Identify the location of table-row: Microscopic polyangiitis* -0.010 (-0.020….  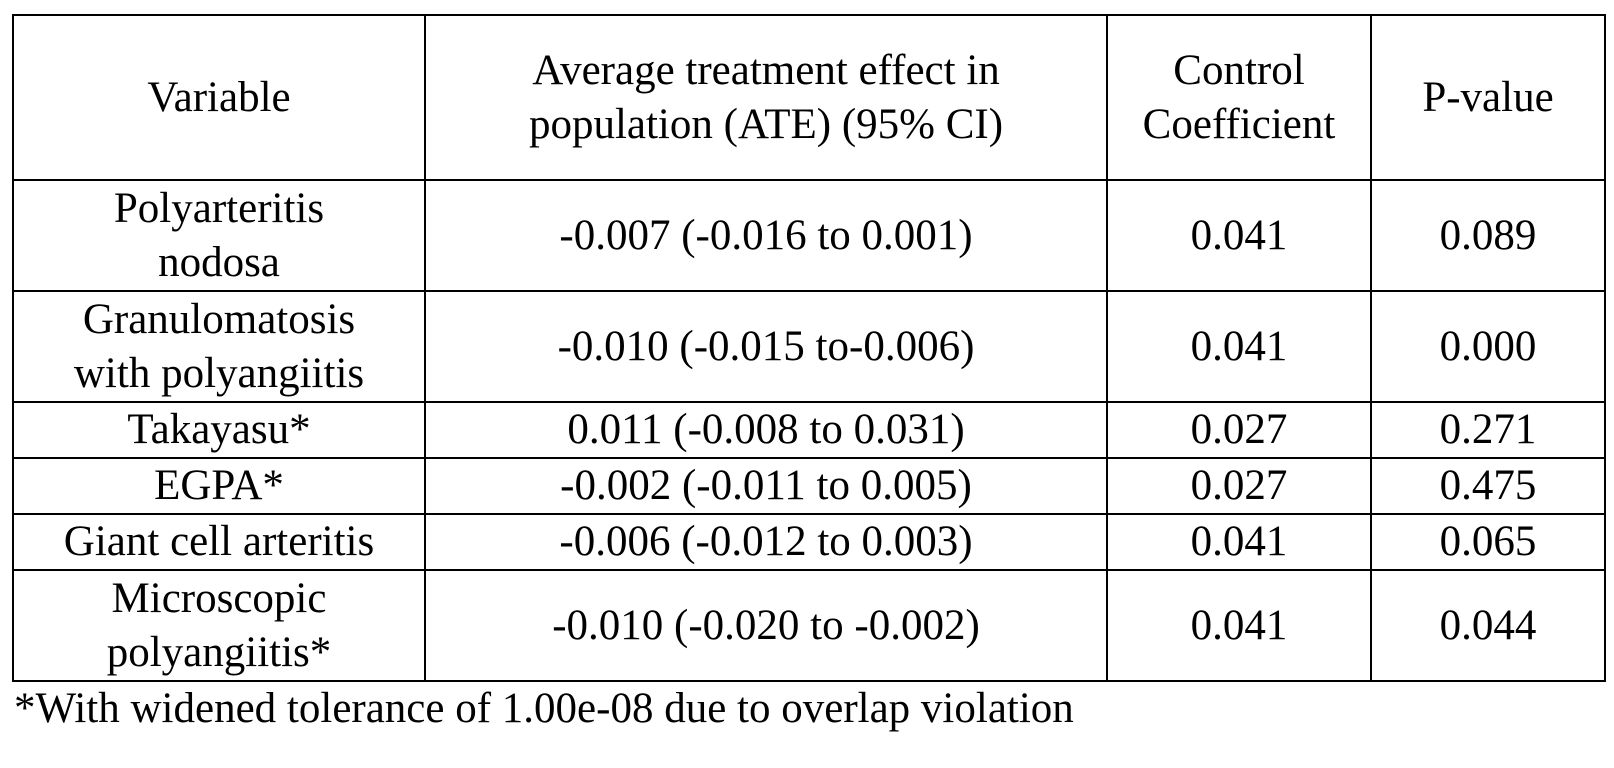
(809, 625).